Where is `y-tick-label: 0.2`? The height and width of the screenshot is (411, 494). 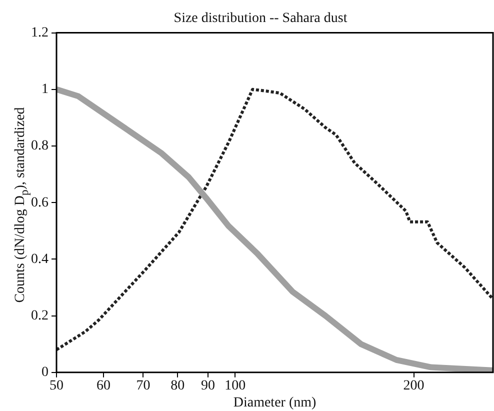 y-tick-label: 0.2 is located at coordinates (39, 316).